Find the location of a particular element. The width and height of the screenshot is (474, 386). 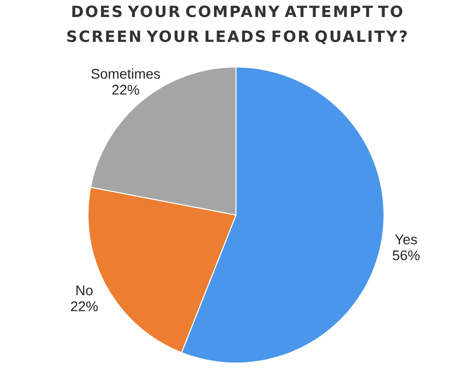

data-label: 56% is located at coordinates (406, 255).